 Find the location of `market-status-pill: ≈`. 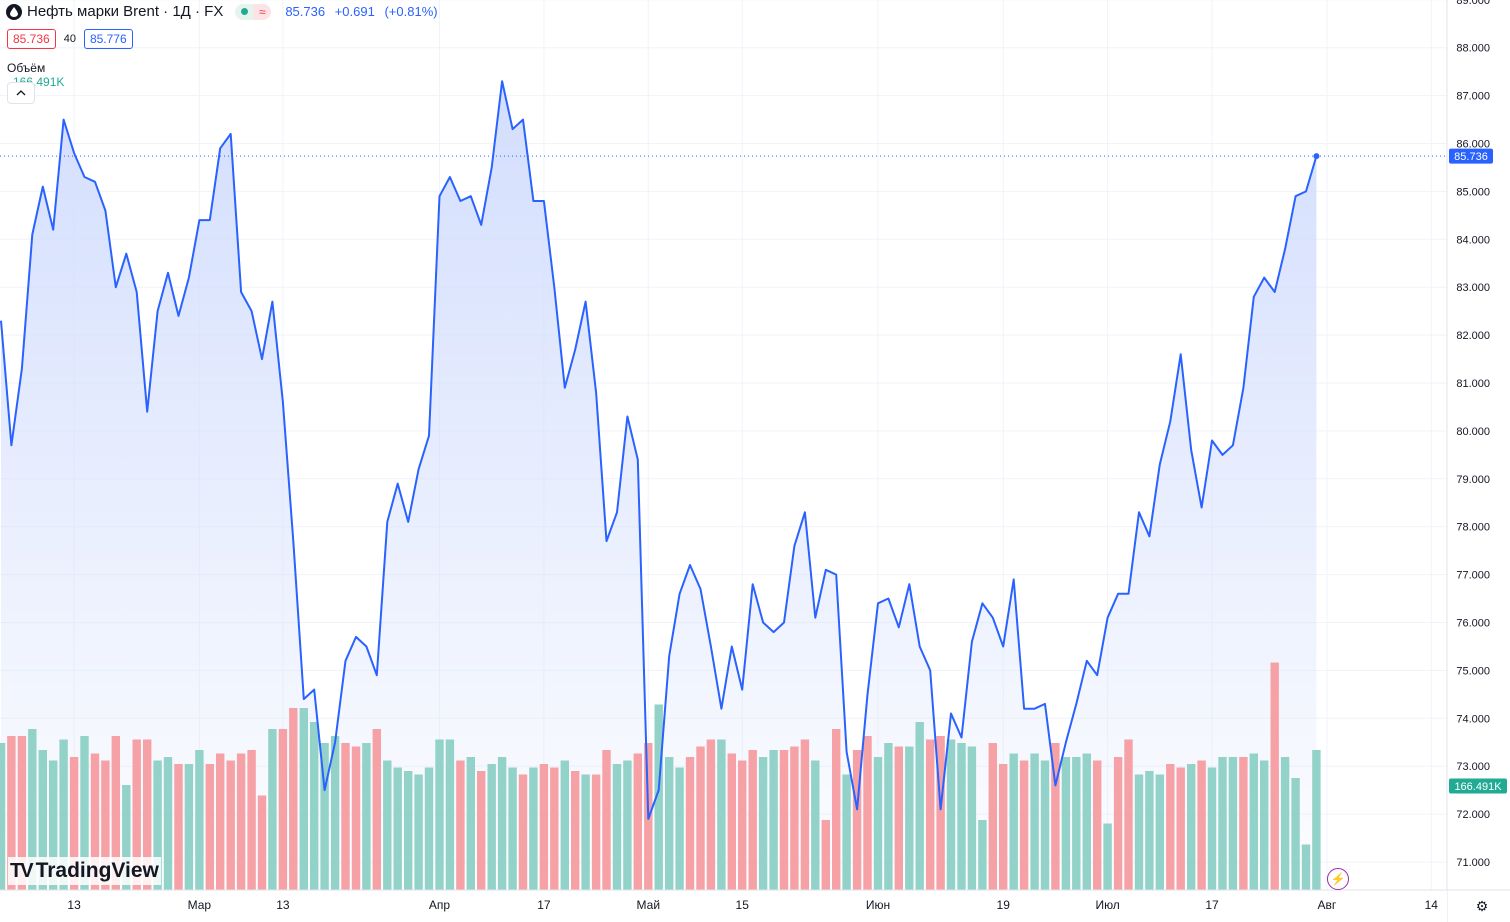

market-status-pill: ≈ is located at coordinates (253, 11).